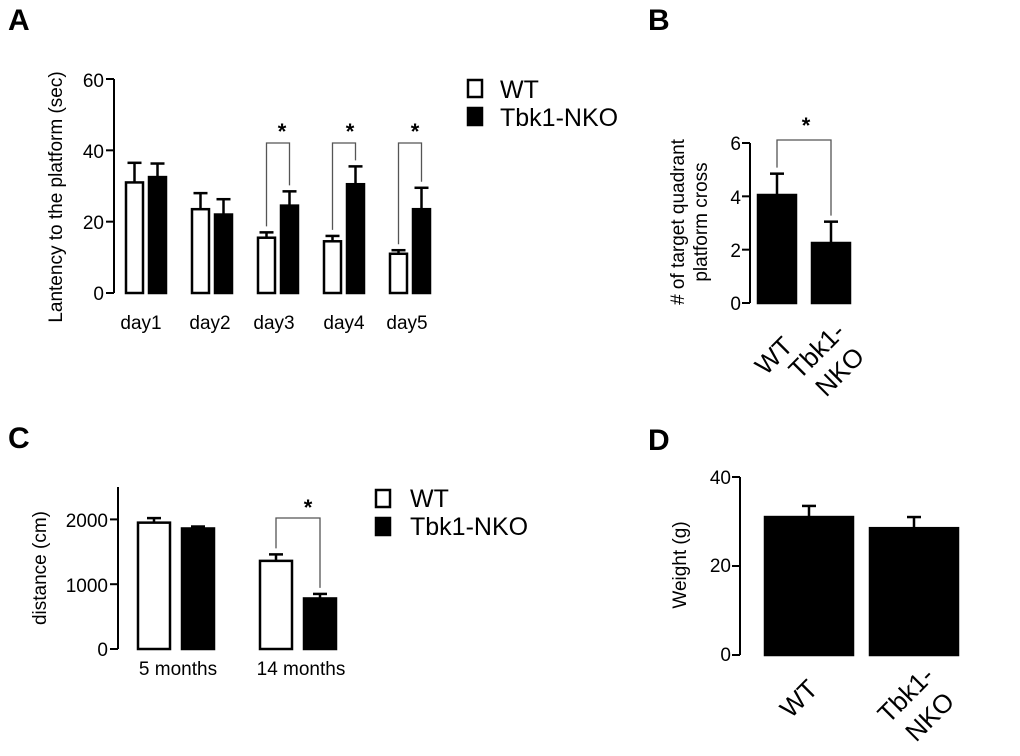 The image size is (1020, 756). I want to click on panel-a-y-axis-title: Lantency to the platform (sec), so click(56, 196).